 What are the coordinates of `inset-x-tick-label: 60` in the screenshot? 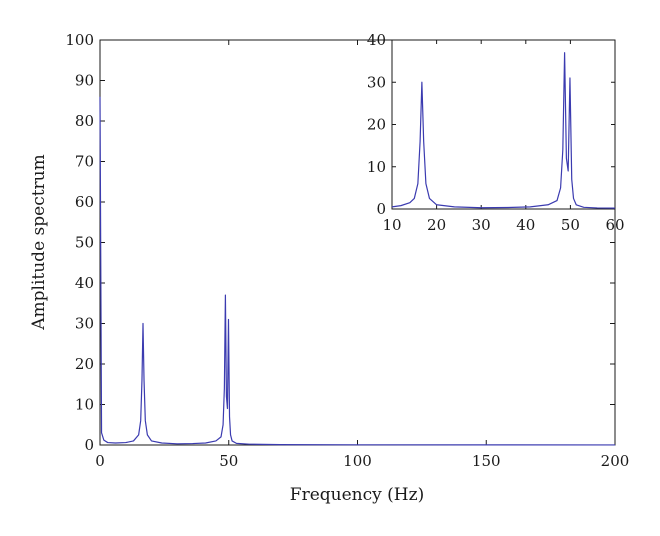 It's located at (614, 225).